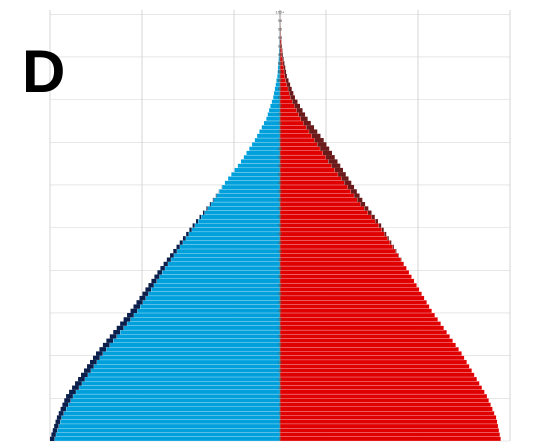  What do you see at coordinates (280, 216) in the screenshot?
I see `age-tick-label: 52` at bounding box center [280, 216].